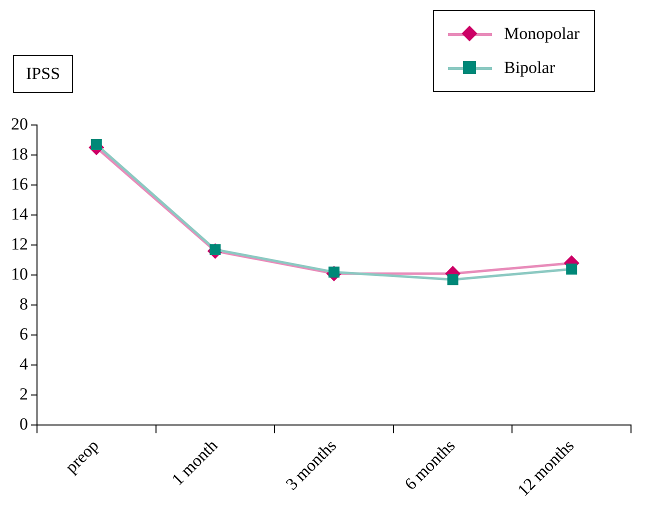 This screenshot has height=508, width=651. What do you see at coordinates (24, 364) in the screenshot?
I see `y-tick-label: 4` at bounding box center [24, 364].